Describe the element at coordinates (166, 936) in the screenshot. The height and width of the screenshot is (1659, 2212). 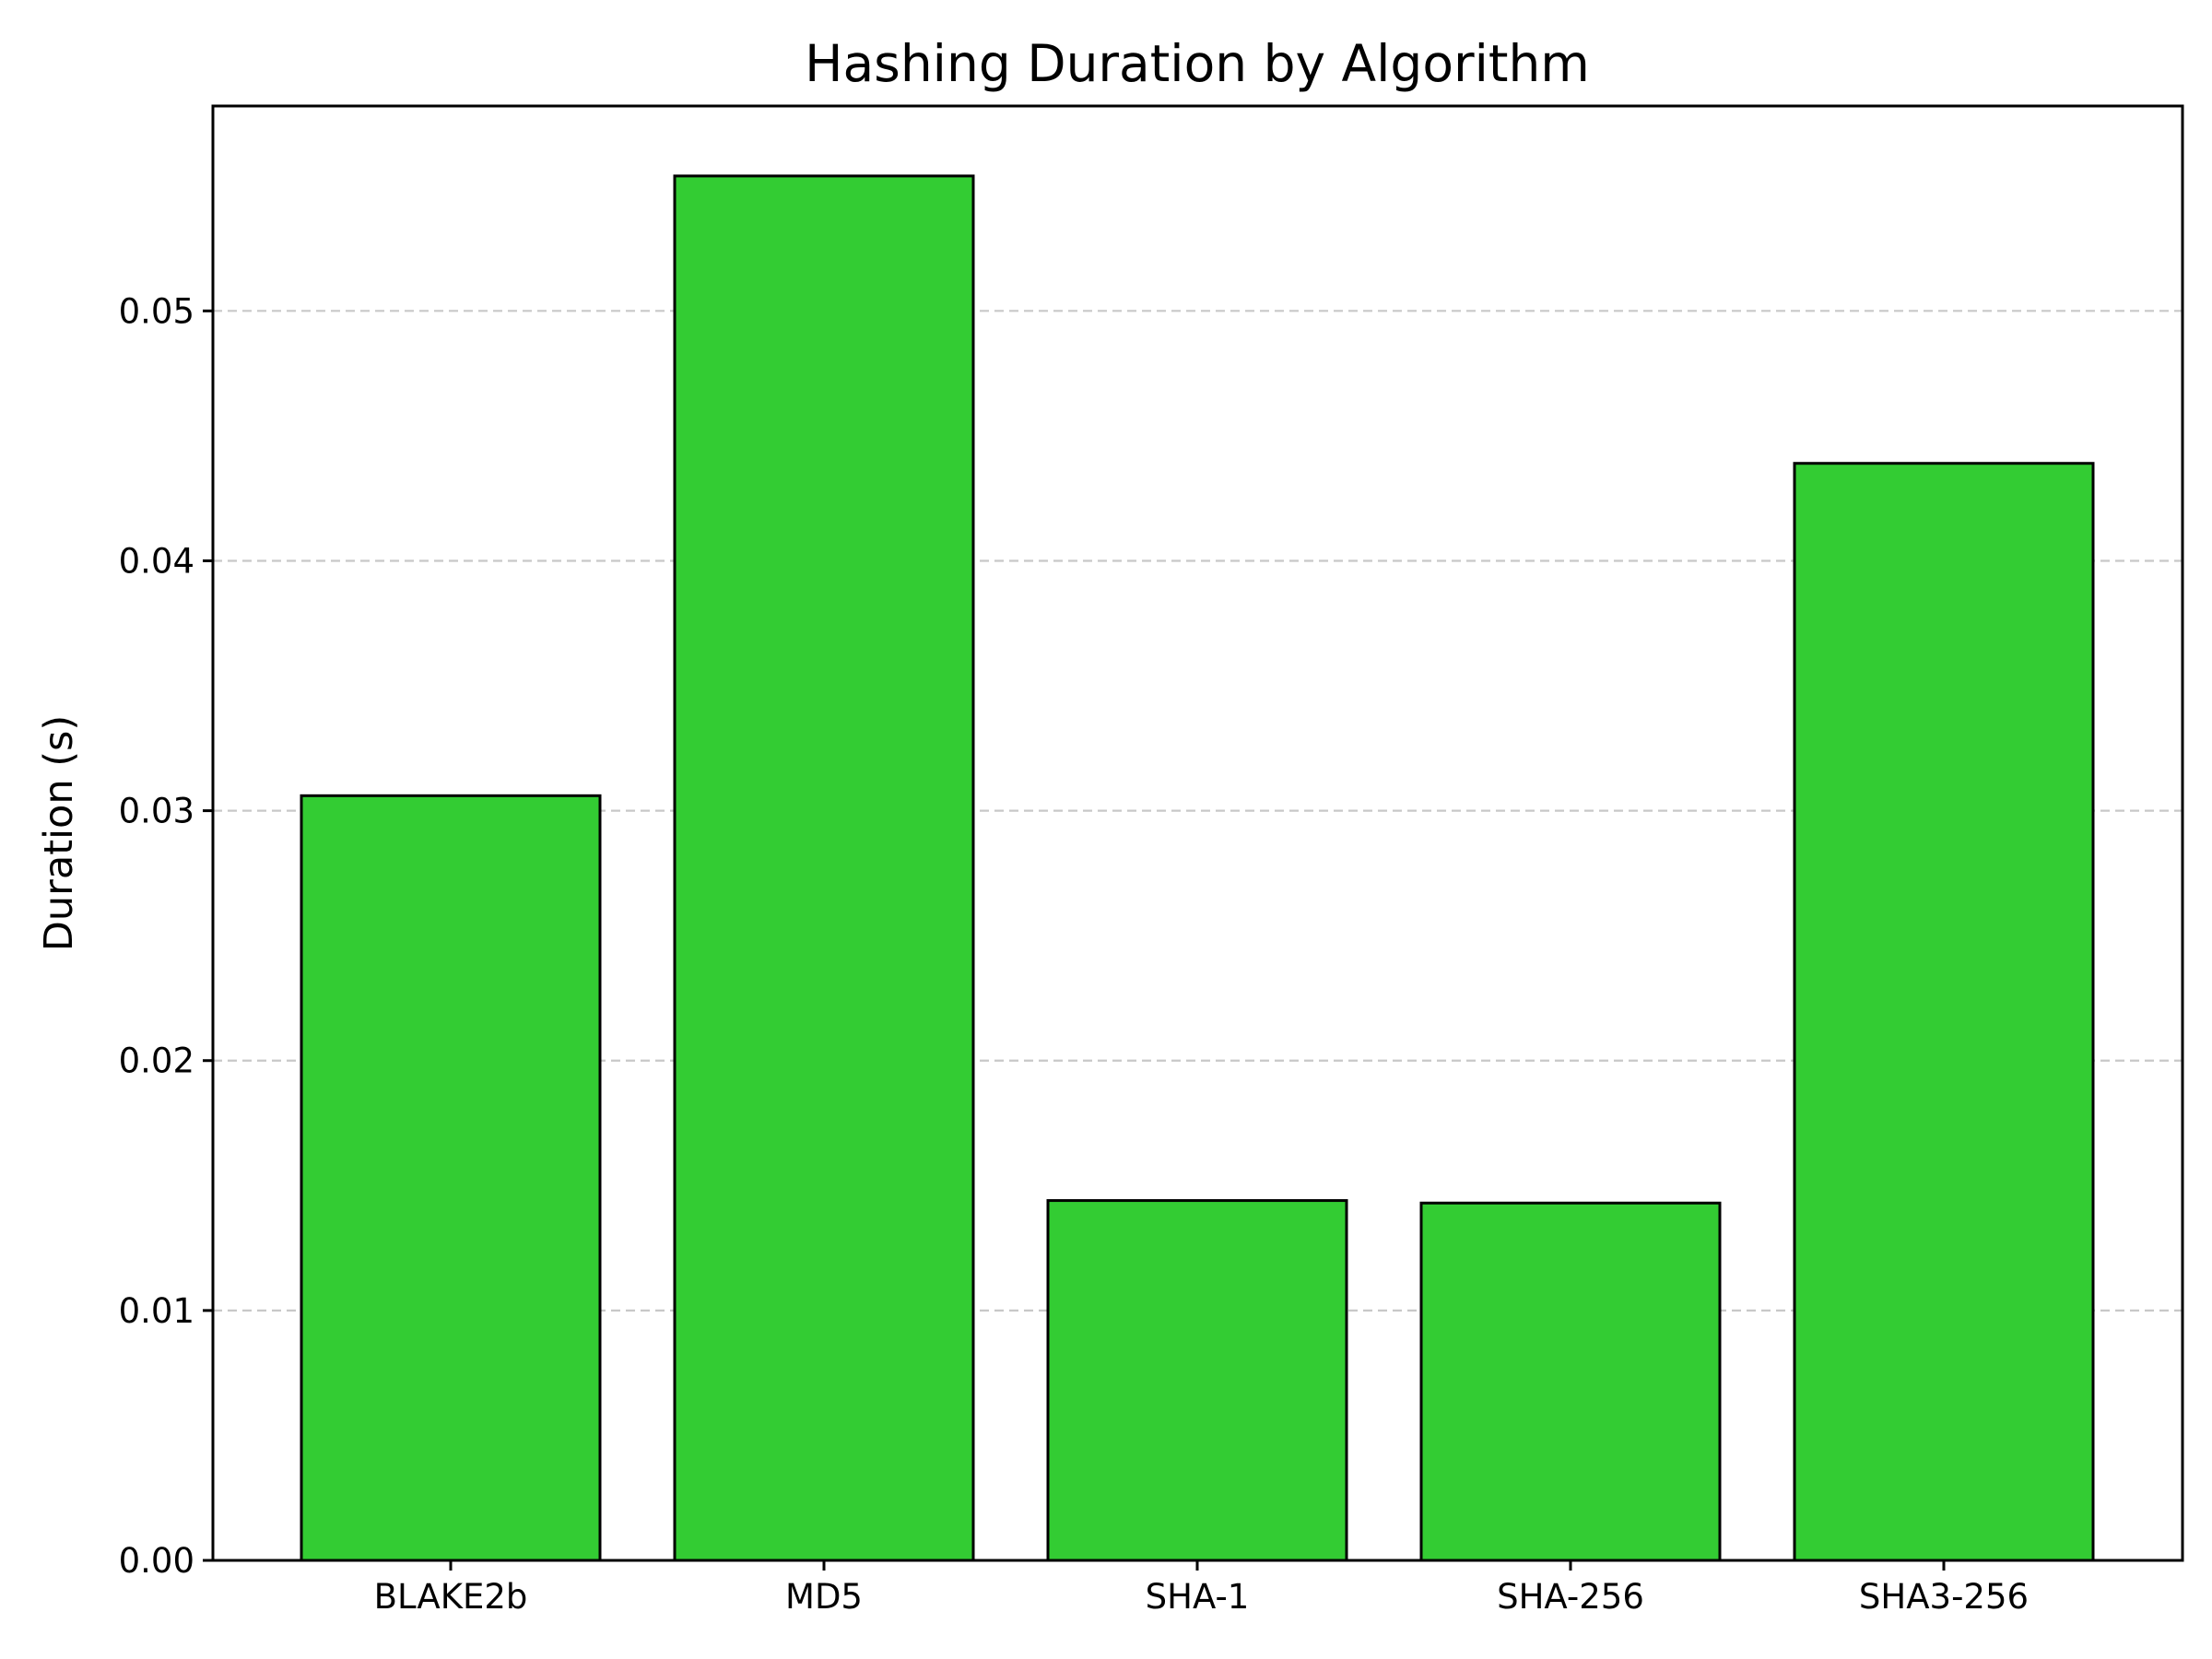
I see `y-axis-ticks: 0.00 0.01 0.02 0.03 0.04 0.05` at that location.